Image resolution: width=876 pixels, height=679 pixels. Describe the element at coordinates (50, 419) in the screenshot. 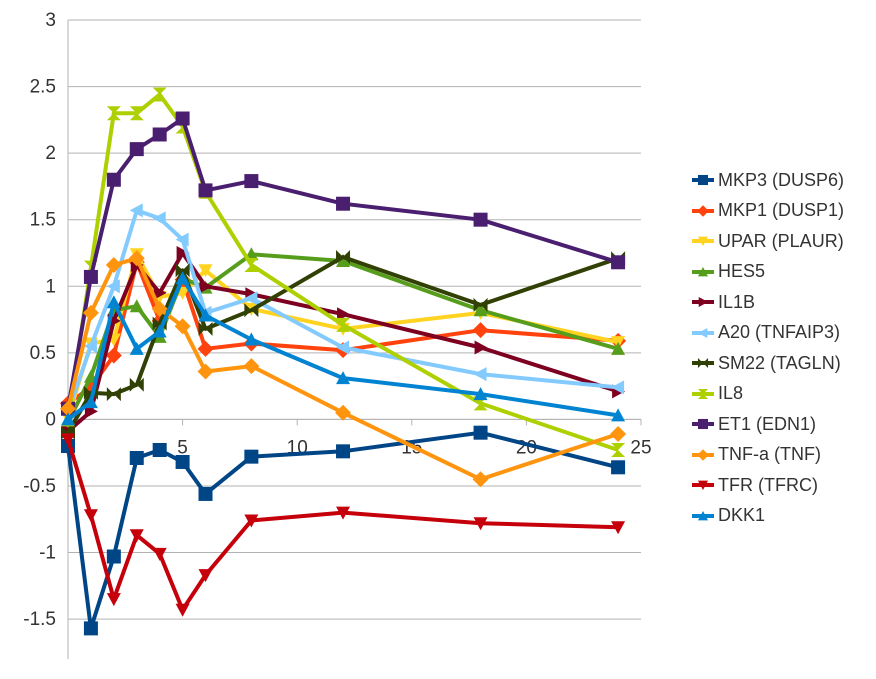

I see `y-tick-label: 0` at that location.